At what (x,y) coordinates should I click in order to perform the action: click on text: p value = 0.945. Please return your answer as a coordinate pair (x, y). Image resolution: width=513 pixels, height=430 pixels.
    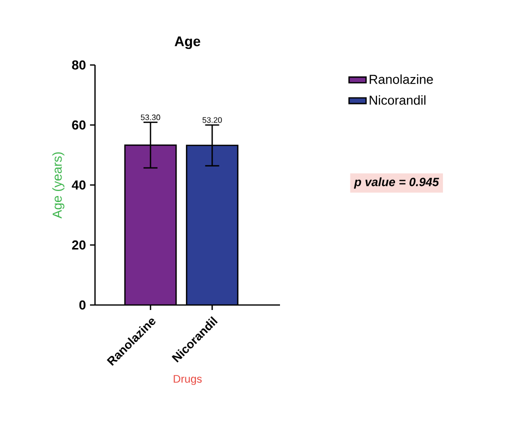
    Looking at the image, I should click on (397, 183).